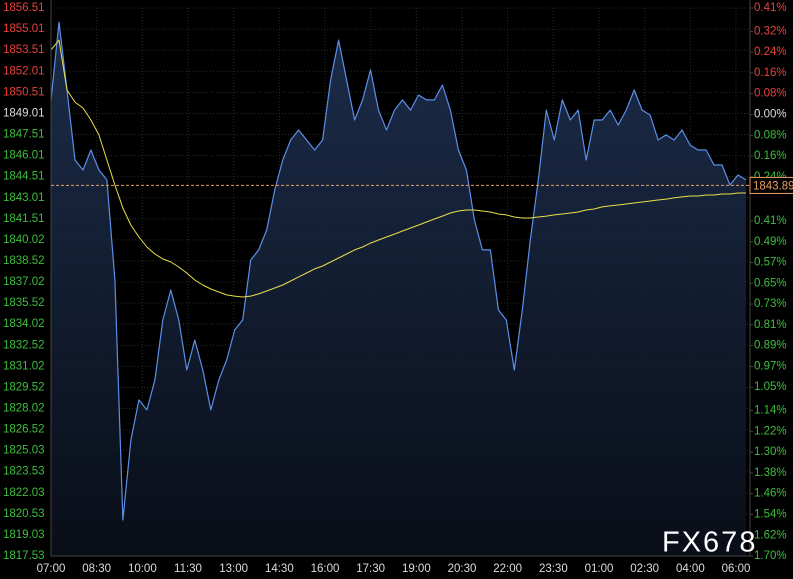 This screenshot has height=579, width=793. What do you see at coordinates (96, 569) in the screenshot?
I see `x-tick-label: 08:30` at bounding box center [96, 569].